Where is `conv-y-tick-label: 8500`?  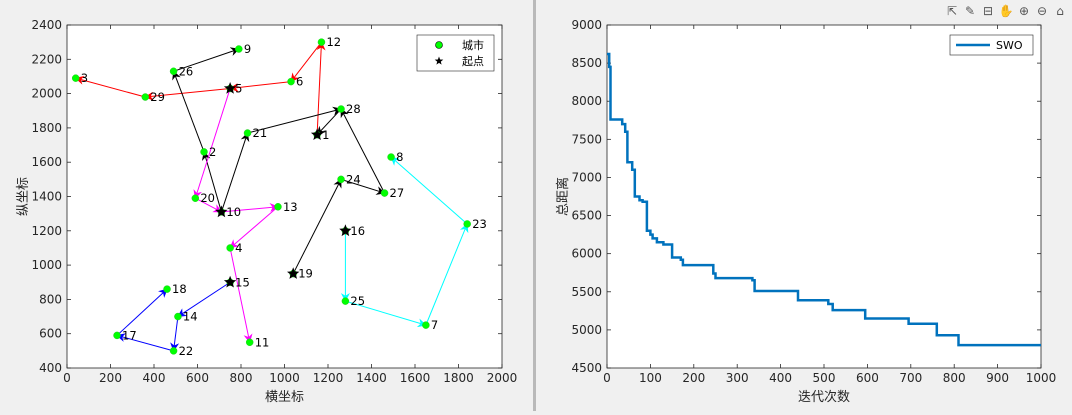
conv-y-tick-label: 8500 is located at coordinates (586, 63).